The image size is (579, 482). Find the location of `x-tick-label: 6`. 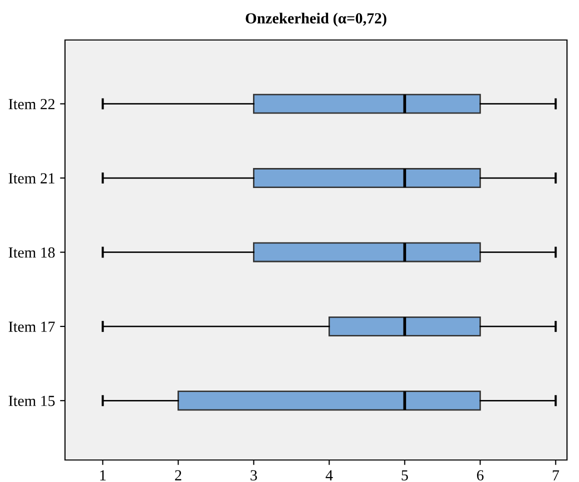

x-tick-label: 6 is located at coordinates (480, 475).